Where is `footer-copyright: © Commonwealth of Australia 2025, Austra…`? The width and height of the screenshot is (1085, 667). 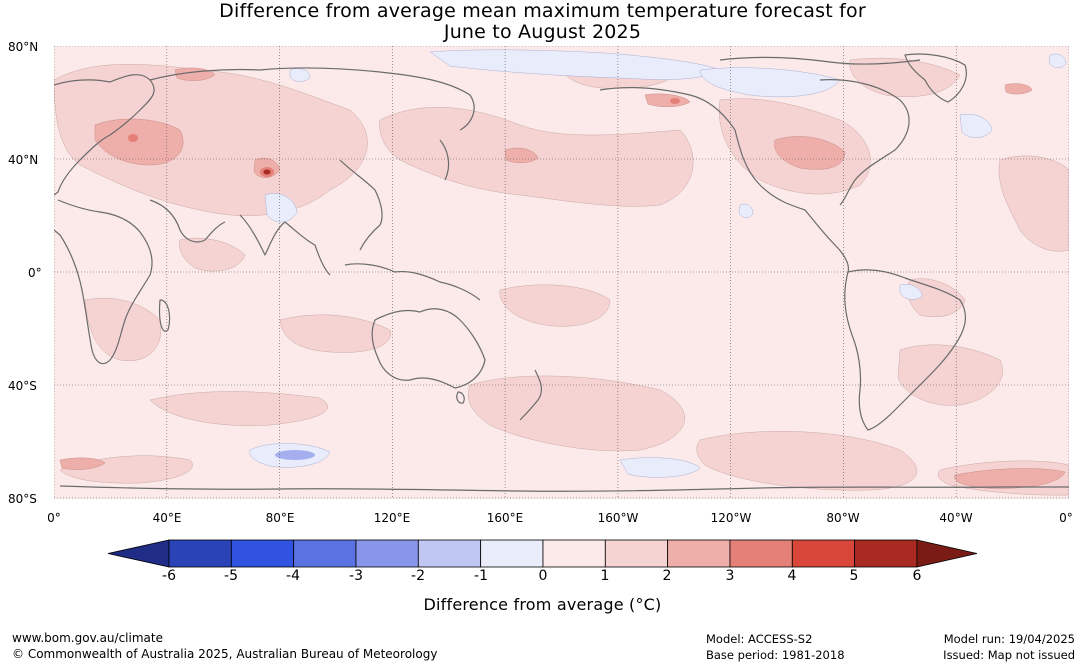
footer-copyright: © Commonwealth of Australia 2025, Austra… is located at coordinates (225, 654).